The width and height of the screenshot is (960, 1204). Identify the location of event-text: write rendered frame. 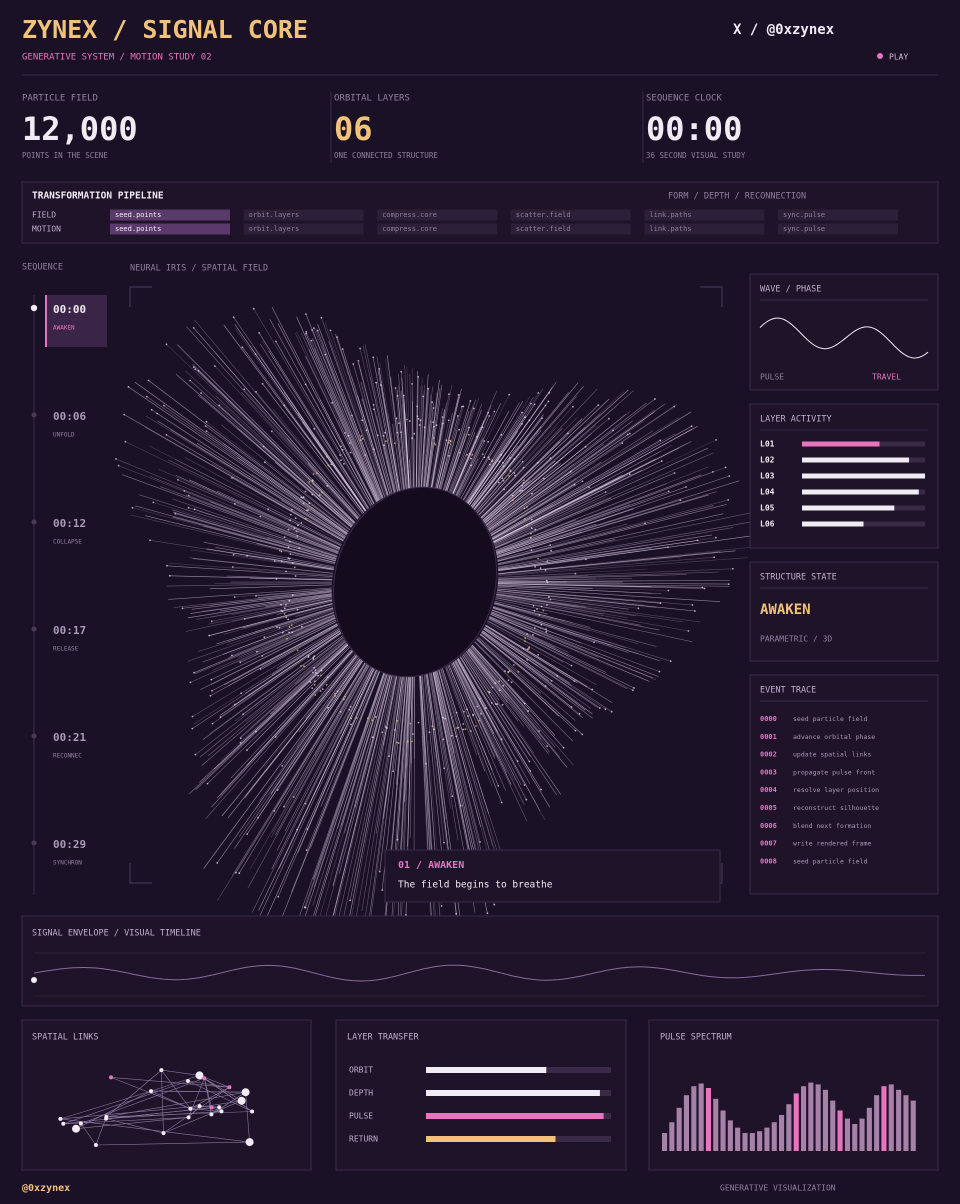
(832, 844).